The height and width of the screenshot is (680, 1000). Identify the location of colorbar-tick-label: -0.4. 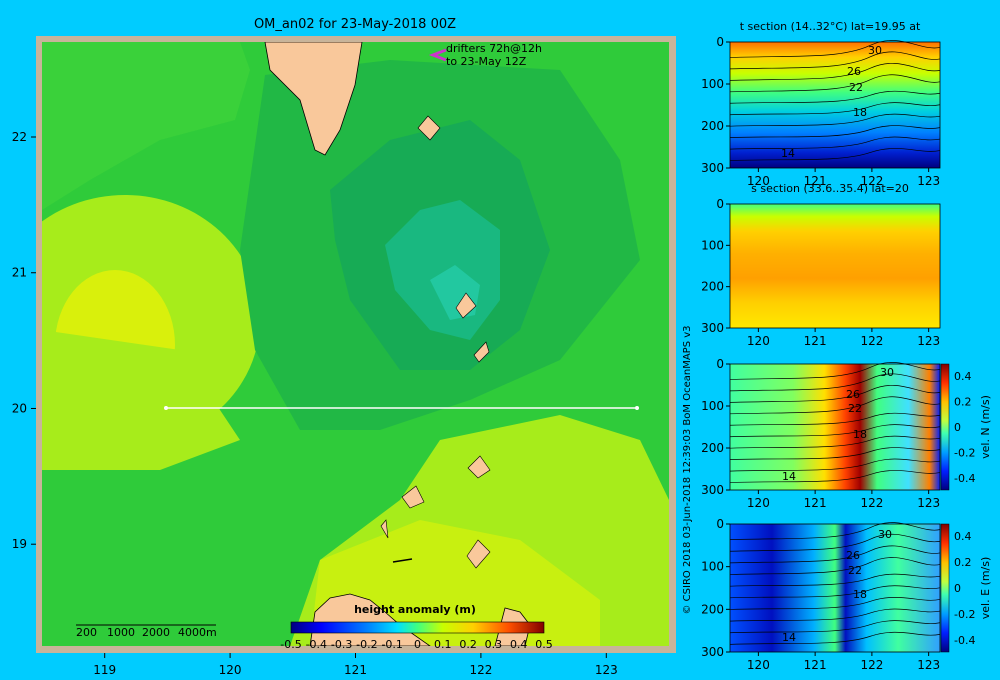
(316, 644).